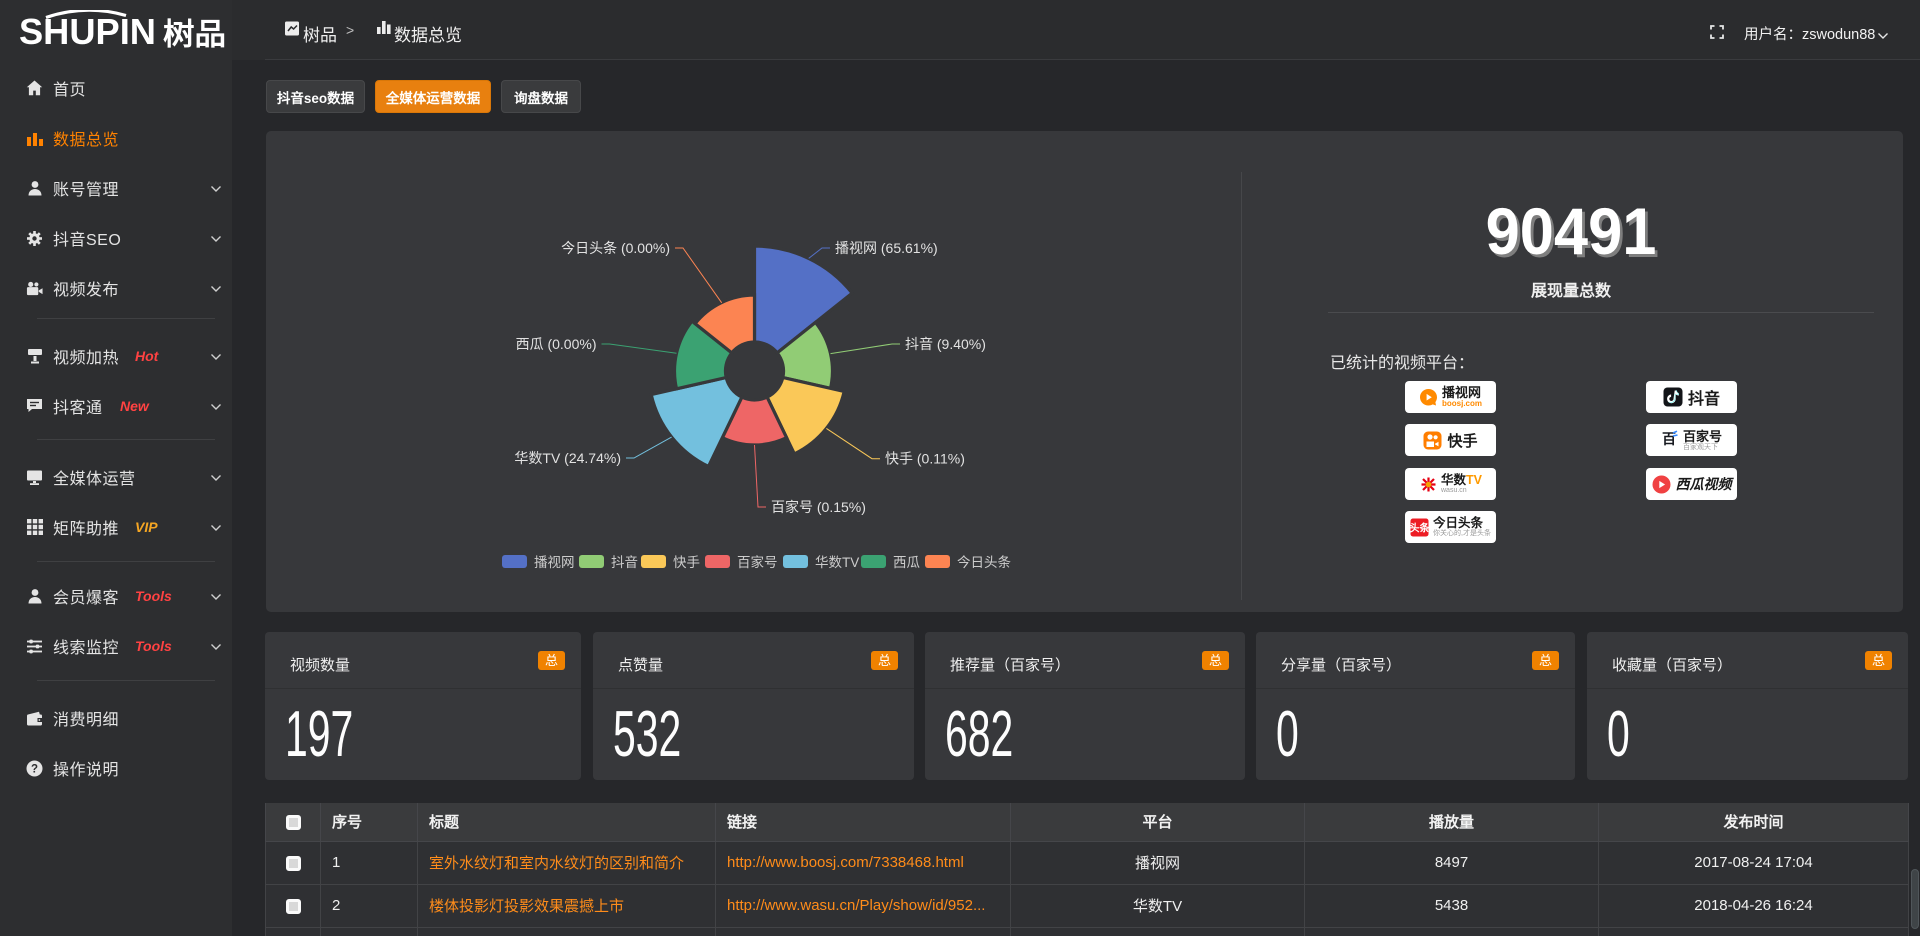  What do you see at coordinates (567, 458) in the screenshot?
I see `svg-text: 华数TV (24.74%)` at bounding box center [567, 458].